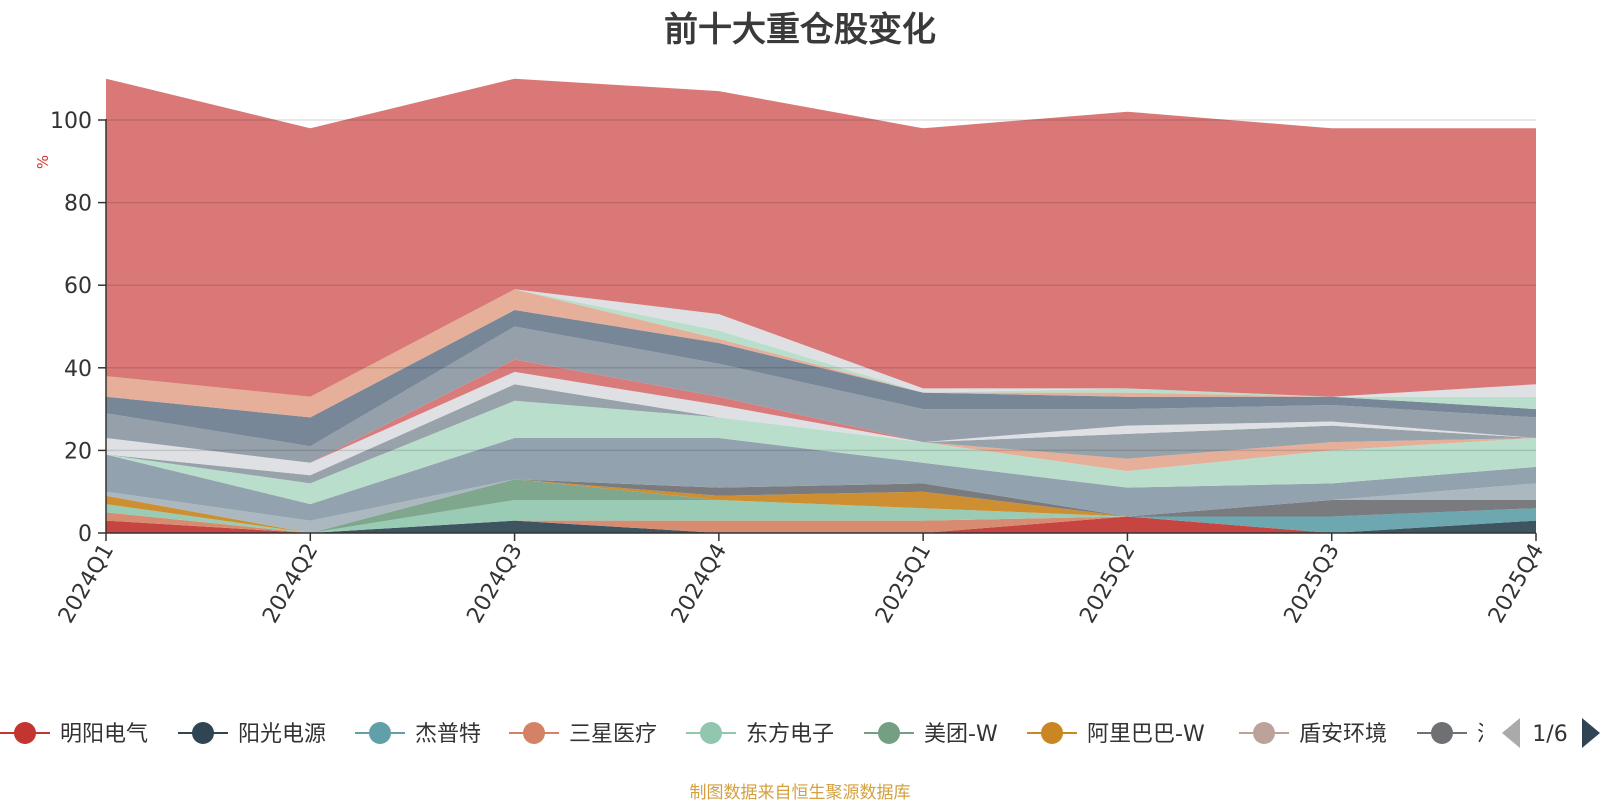 The image size is (1600, 803). What do you see at coordinates (86, 584) in the screenshot?
I see `x-tick-label: 2024Q1` at bounding box center [86, 584].